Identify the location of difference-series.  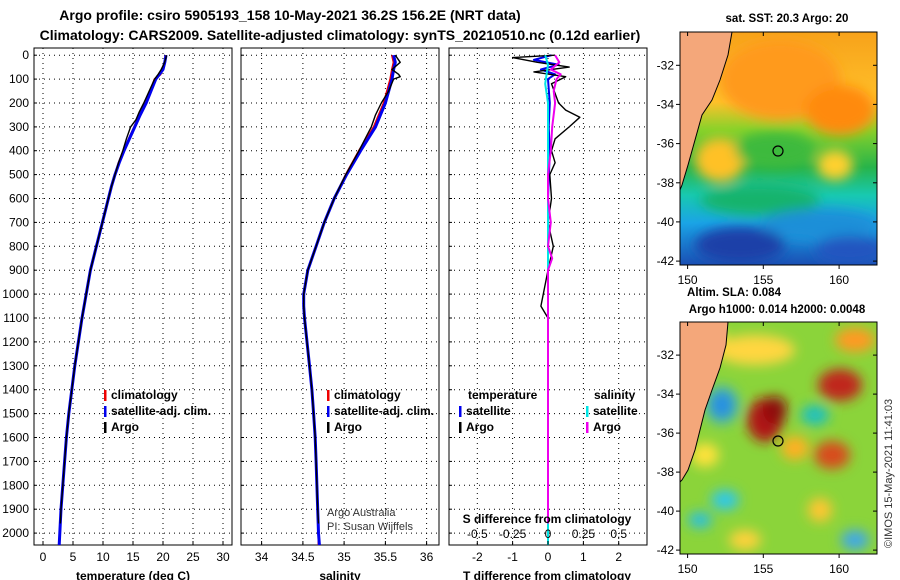
(546, 299).